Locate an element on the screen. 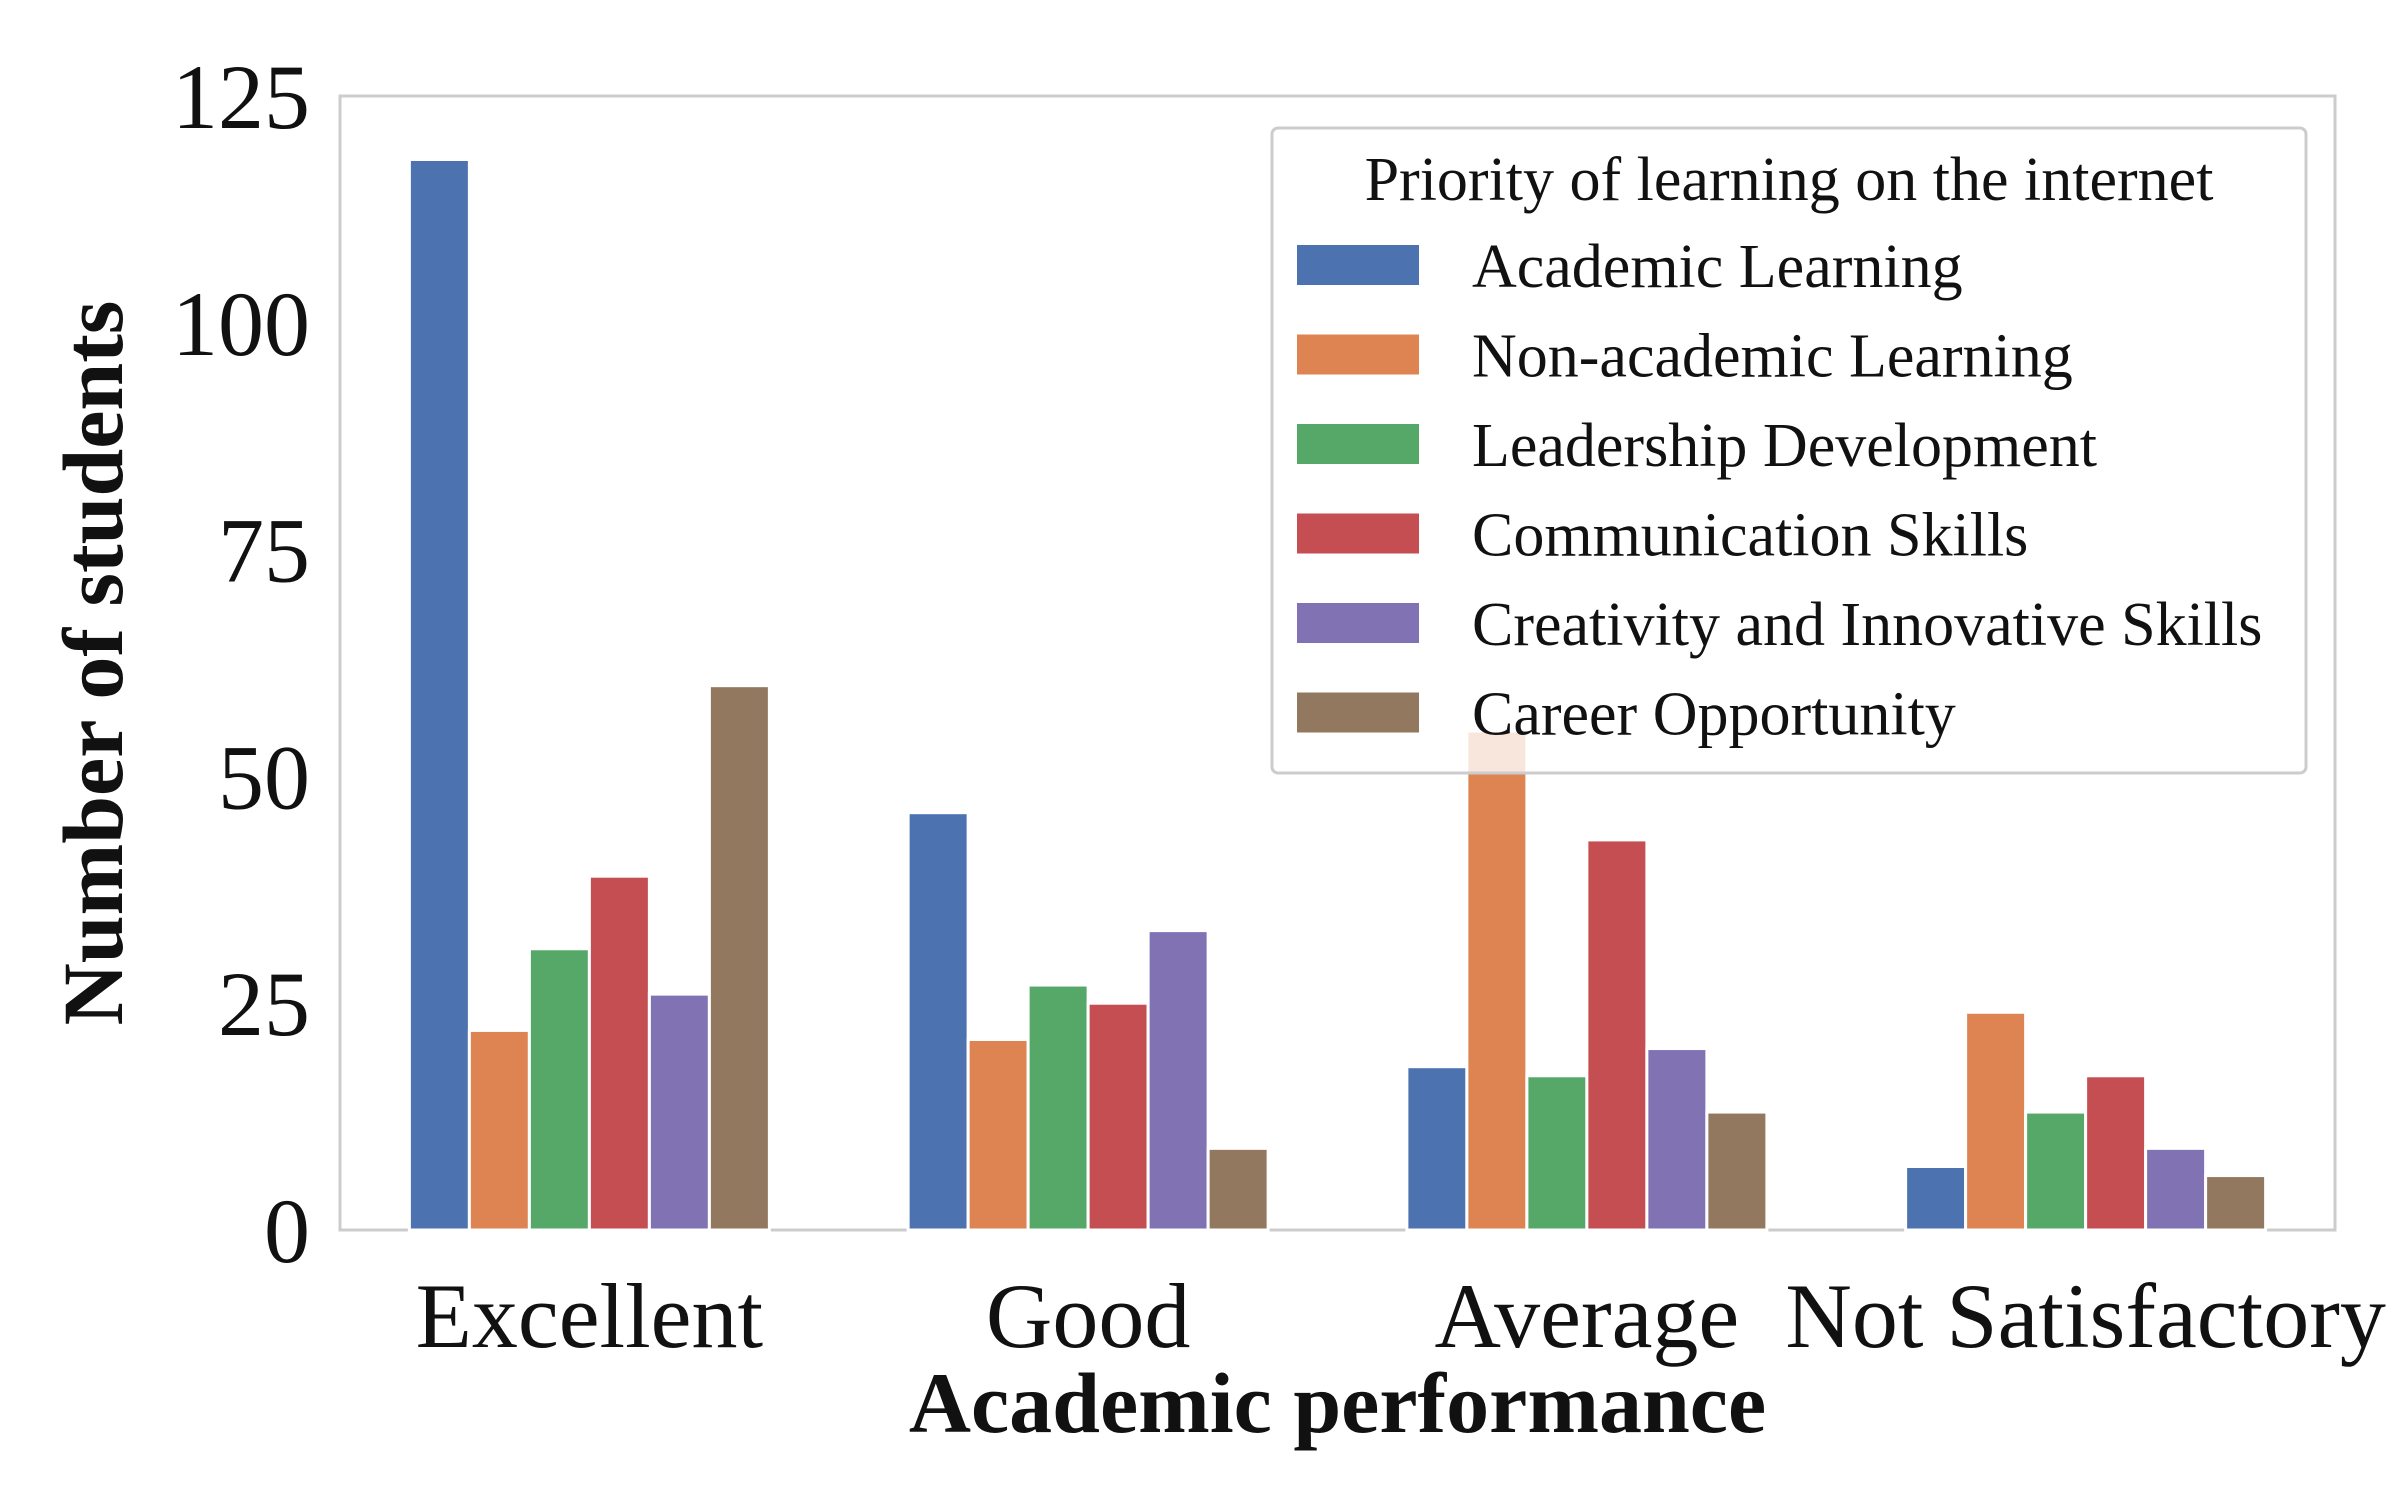 This screenshot has width=2400, height=1505. bar-creativity-and-innovative-skills-not-satisfactory is located at coordinates (2176, 1189).